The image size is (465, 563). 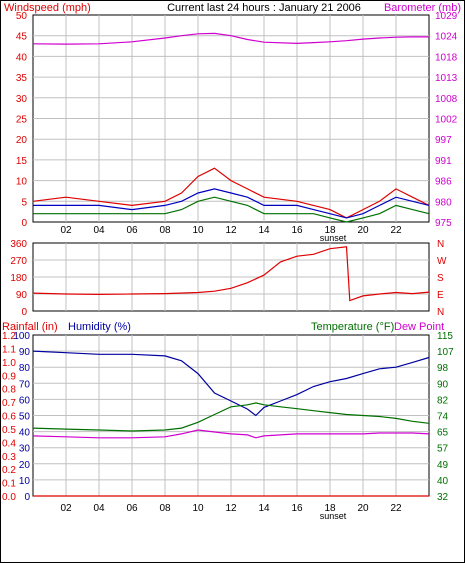 I want to click on p3-xtick: 12, so click(x=231, y=508).